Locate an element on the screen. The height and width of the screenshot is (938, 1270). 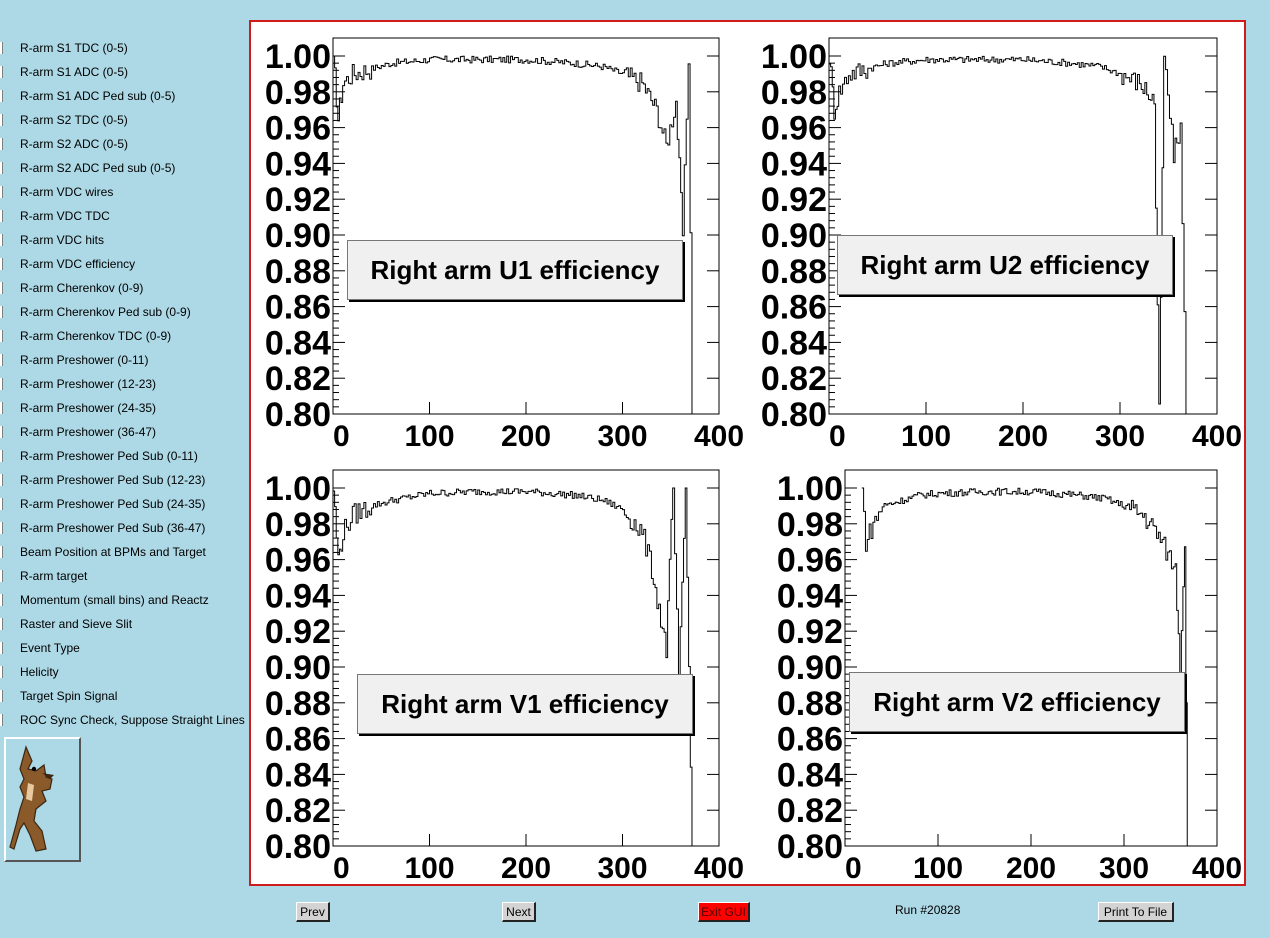
menu-item: R-arm VDC efficiency is located at coordinates (129, 264).